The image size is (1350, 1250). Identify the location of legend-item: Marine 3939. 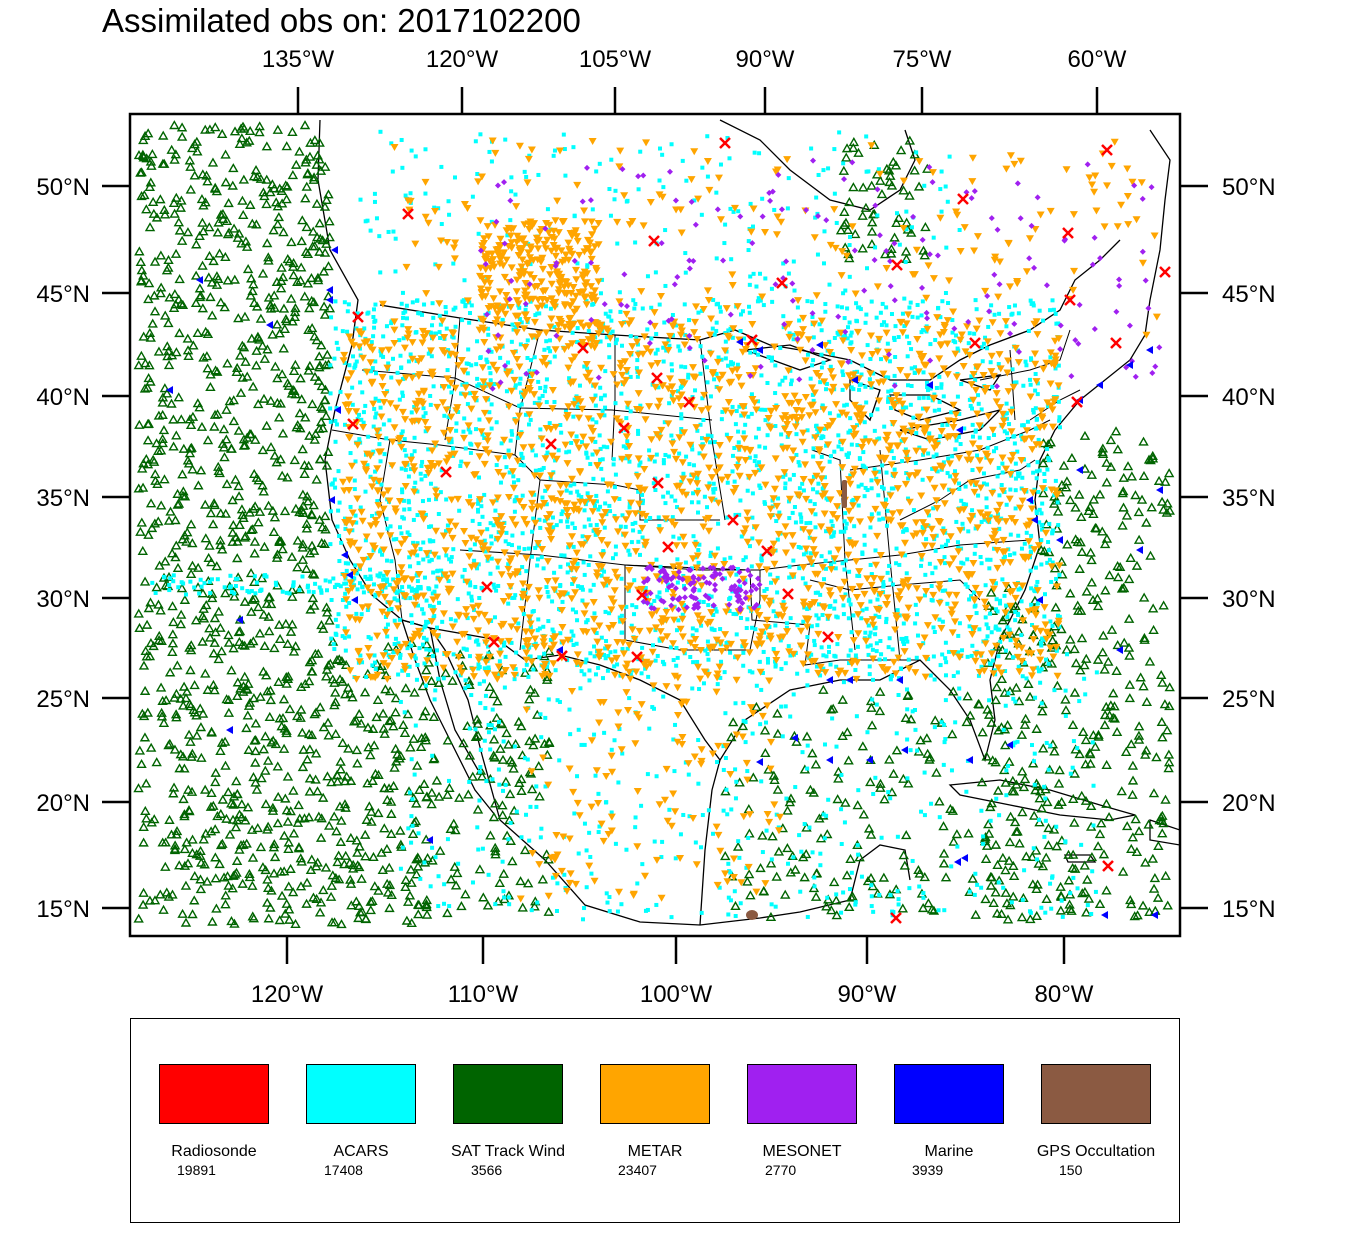
(941, 1119).